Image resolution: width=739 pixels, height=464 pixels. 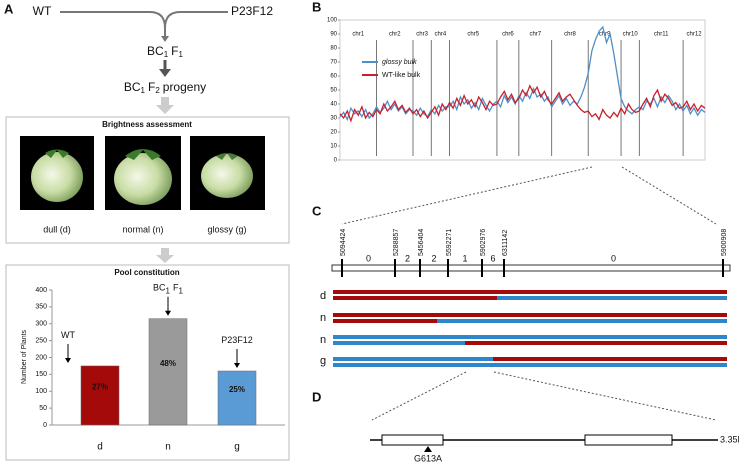 I want to click on y-tick-label: 400, so click(x=41, y=290).